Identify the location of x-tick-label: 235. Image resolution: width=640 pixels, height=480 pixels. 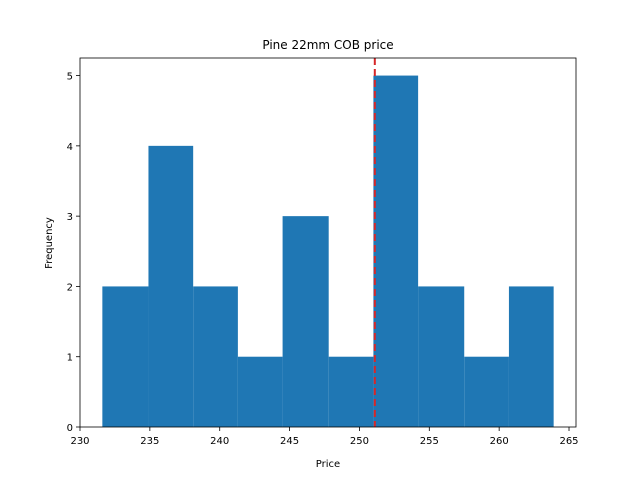
(149, 441).